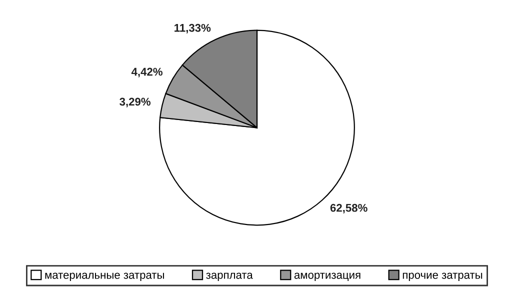 Image resolution: width=514 pixels, height=297 pixels. What do you see at coordinates (192, 29) in the screenshot?
I see `data-label: 11,33%` at bounding box center [192, 29].